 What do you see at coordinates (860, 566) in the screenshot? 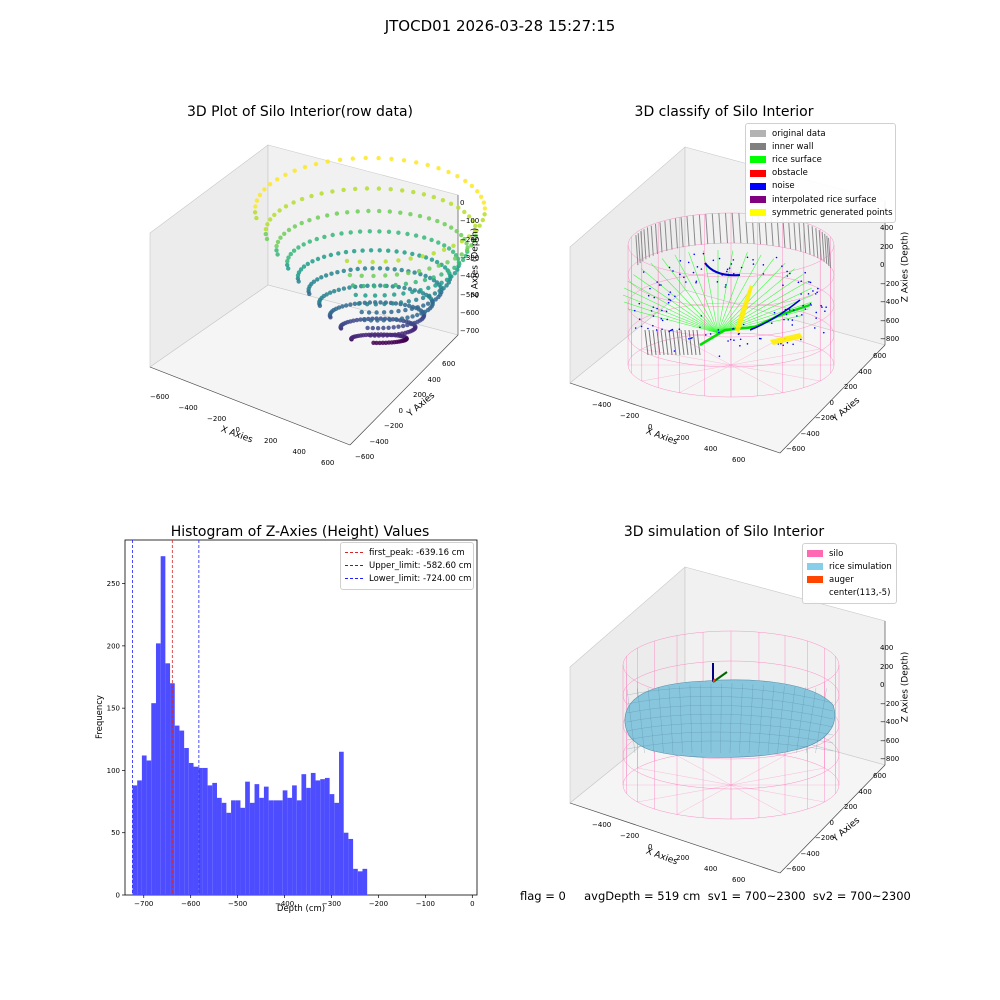
I see `legend-label: rice simulation` at bounding box center [860, 566].